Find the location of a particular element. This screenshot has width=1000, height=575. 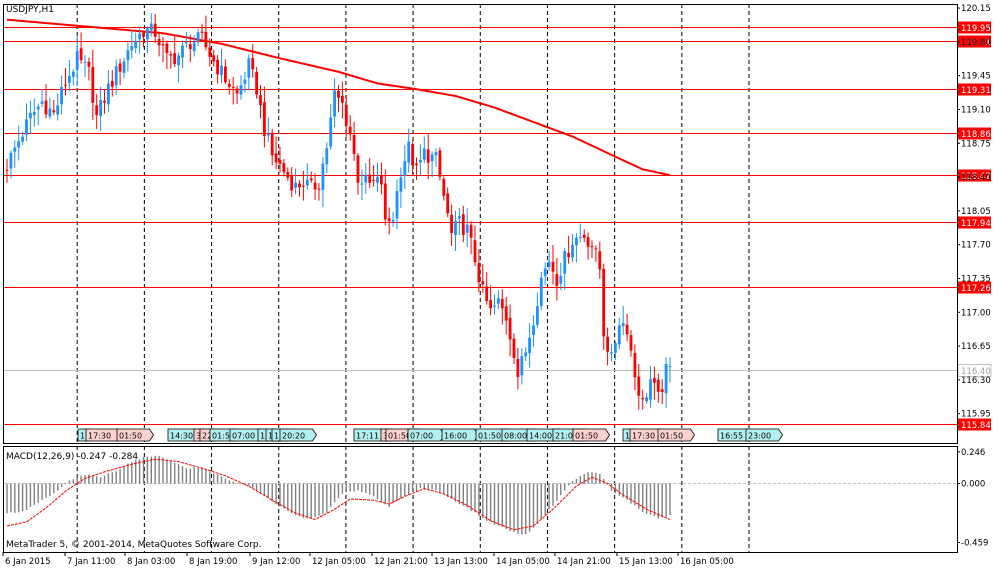

time-tick-label: 7 Jan 11:00 is located at coordinates (91, 562).